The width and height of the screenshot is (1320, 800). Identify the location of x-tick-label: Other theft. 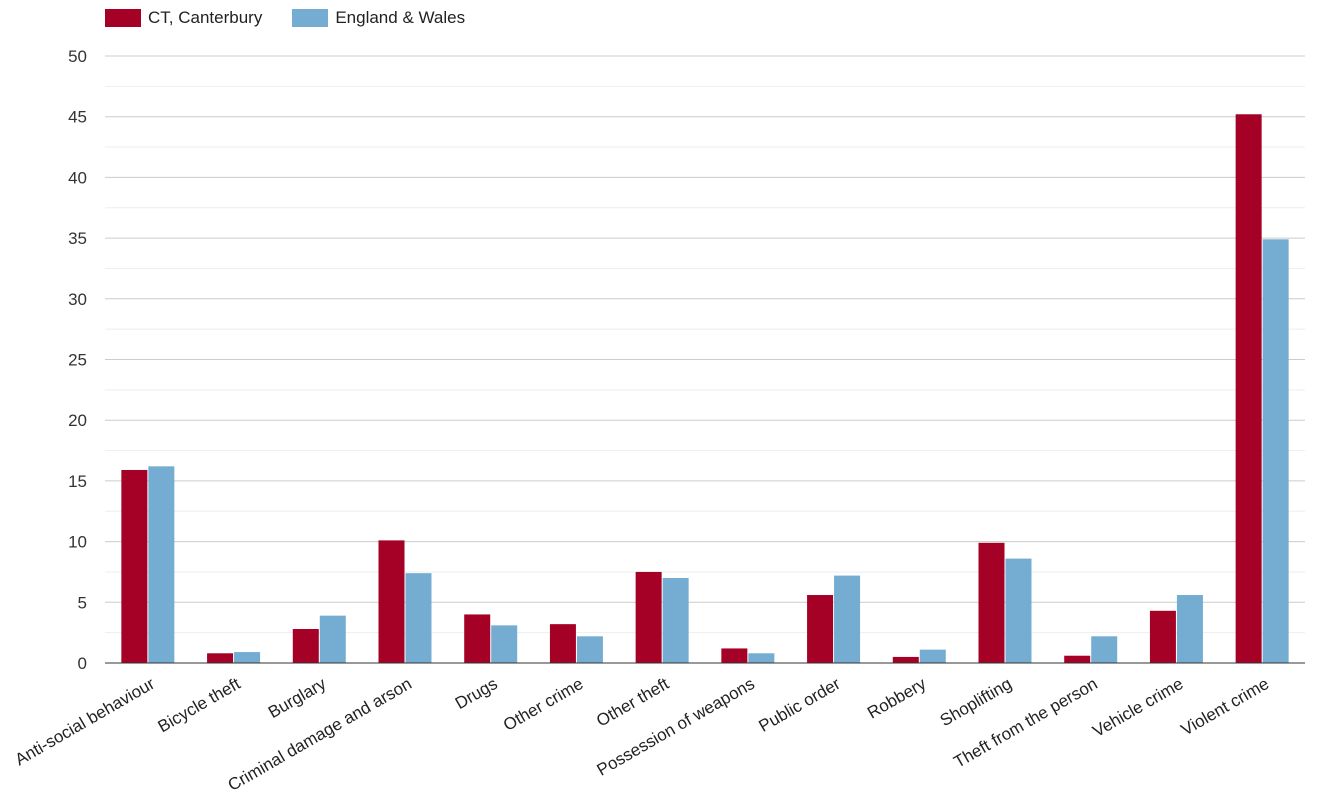
(632, 702).